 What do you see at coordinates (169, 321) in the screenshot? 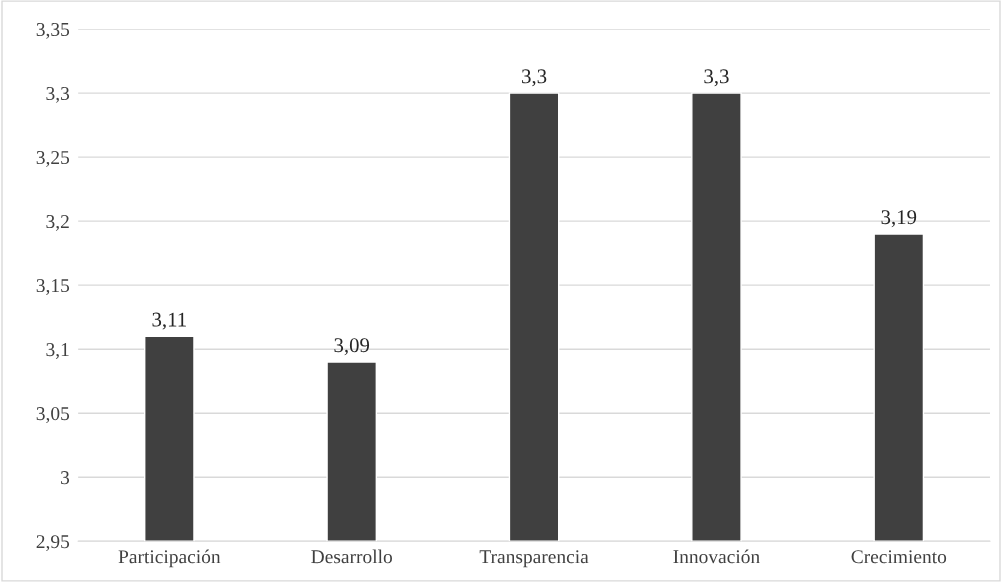
I see `data-label: 3,11` at bounding box center [169, 321].